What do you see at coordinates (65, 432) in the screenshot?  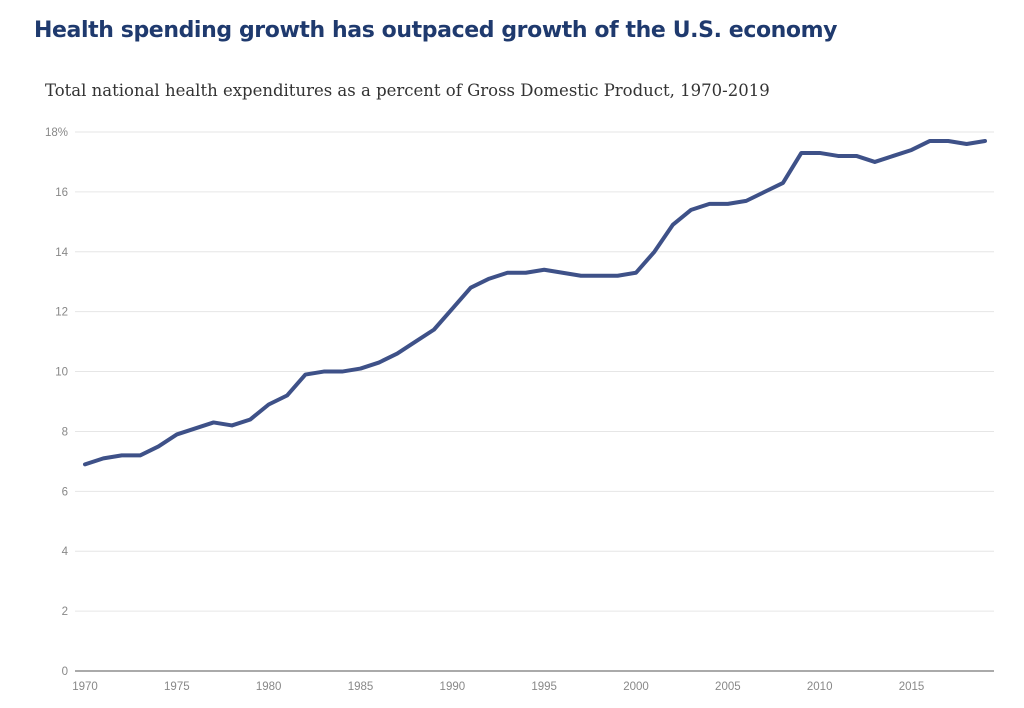 I see `y-tick-label: 8` at bounding box center [65, 432].